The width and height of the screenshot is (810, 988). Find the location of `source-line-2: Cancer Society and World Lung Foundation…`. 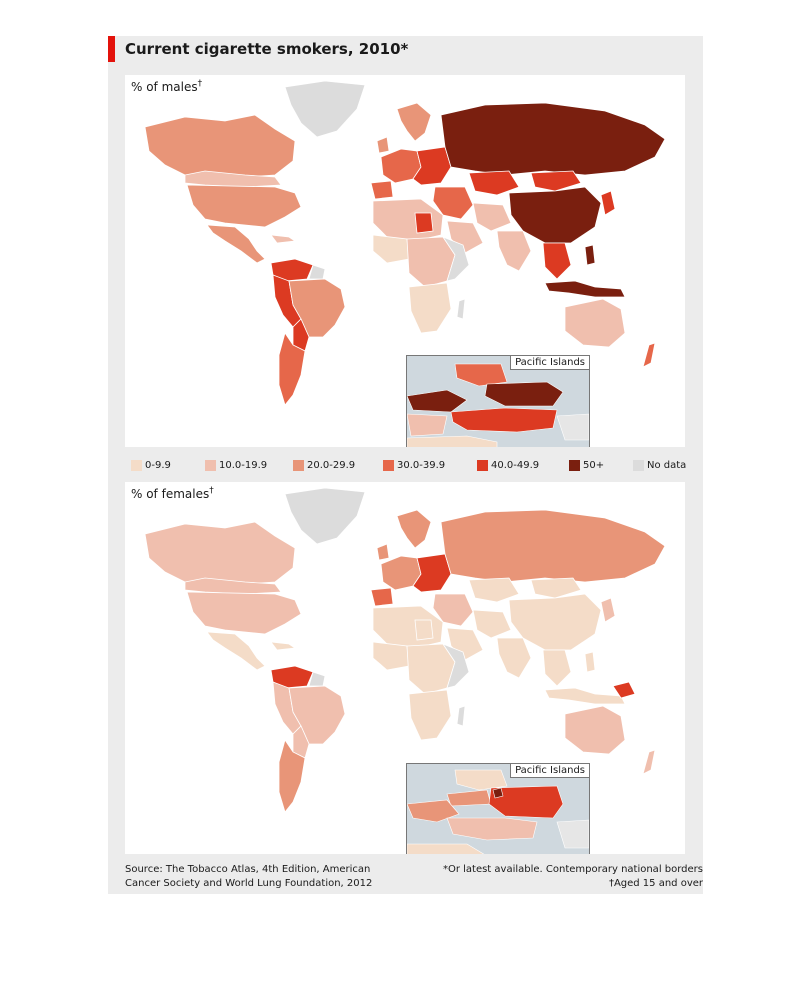

source-line-2: Cancer Society and World Lung Foundation… is located at coordinates (249, 883).